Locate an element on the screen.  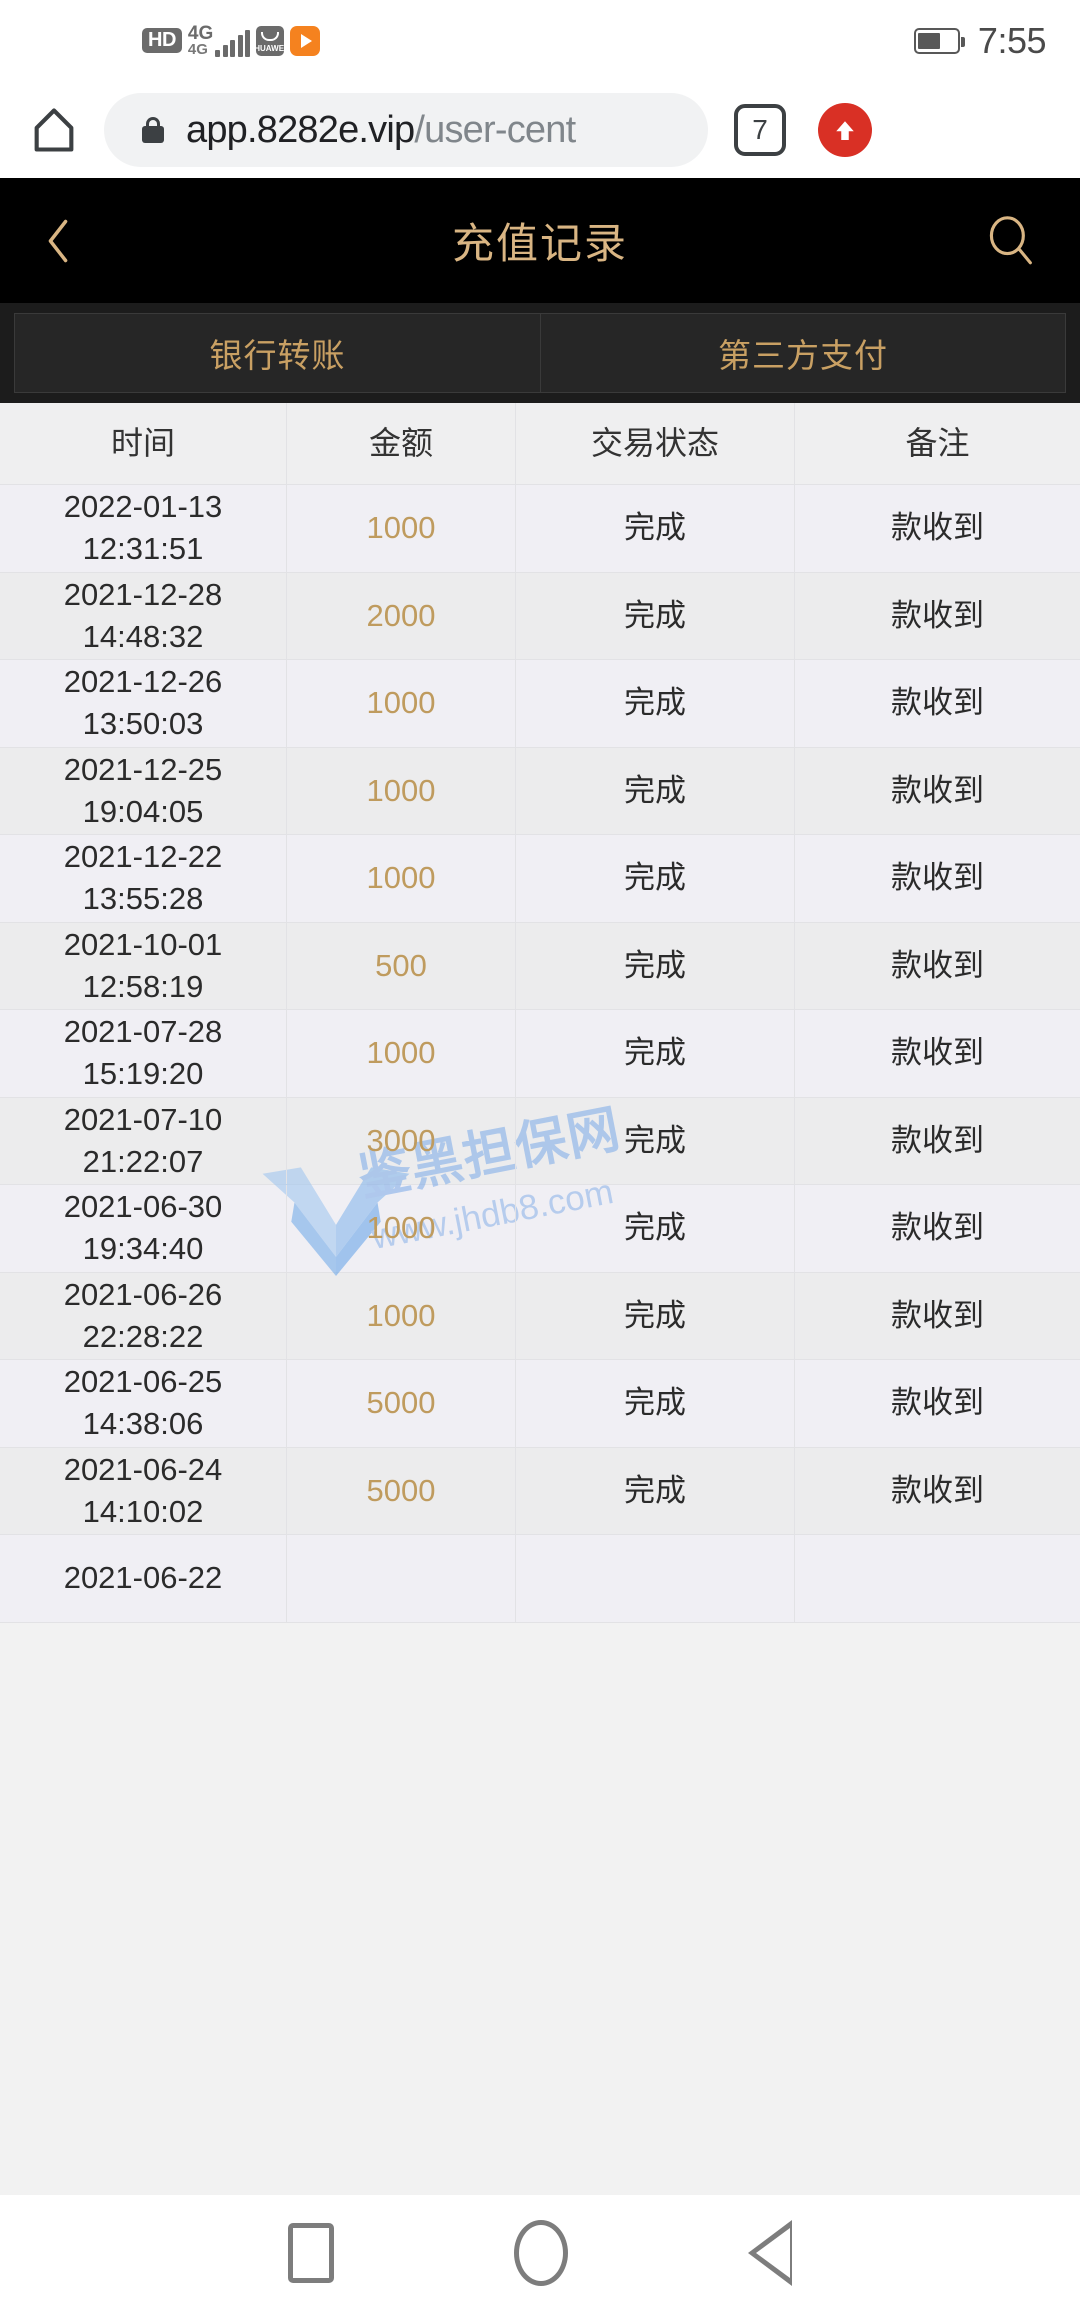
cell-amount is located at coordinates (401, 1578).